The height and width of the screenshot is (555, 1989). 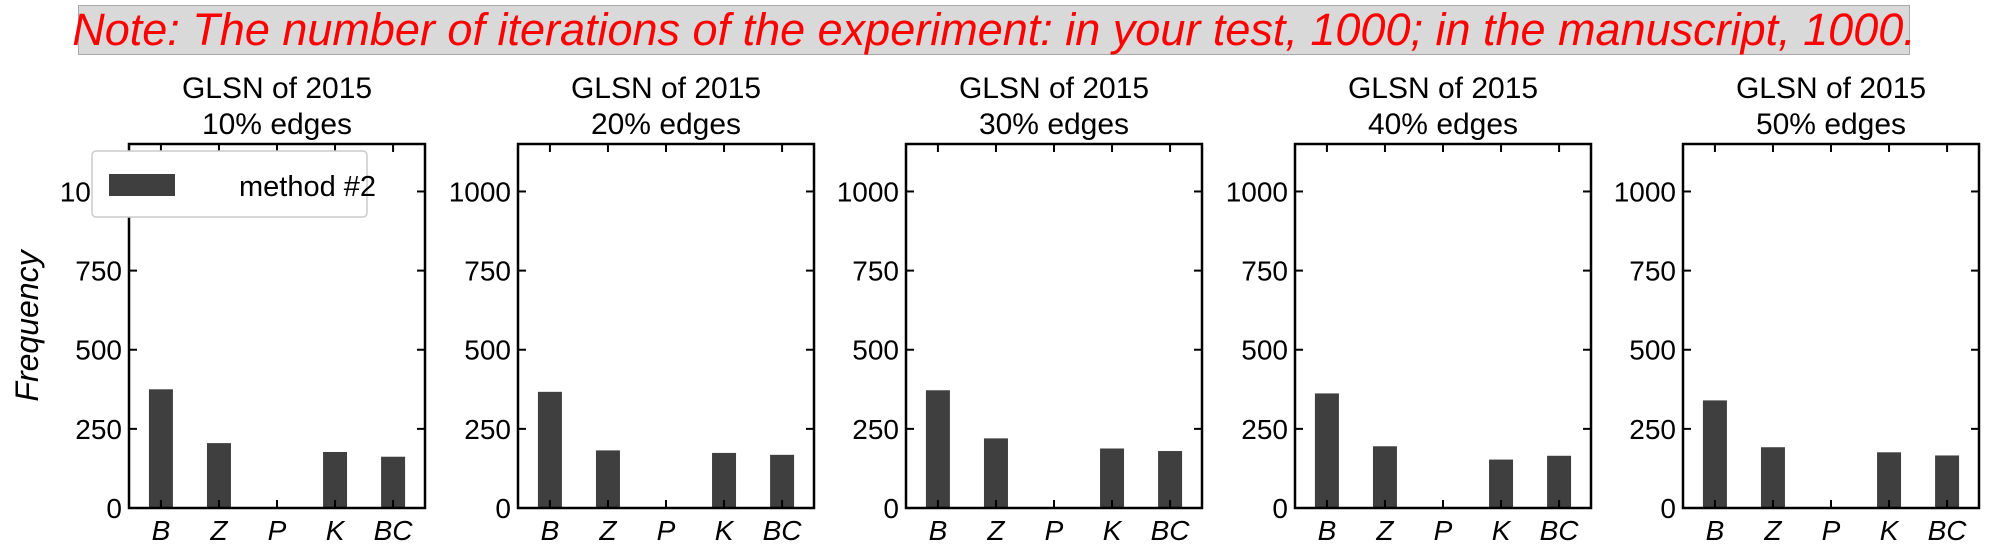 What do you see at coordinates (277, 124) in the screenshot?
I see `chart-title-line-2: 10% edges` at bounding box center [277, 124].